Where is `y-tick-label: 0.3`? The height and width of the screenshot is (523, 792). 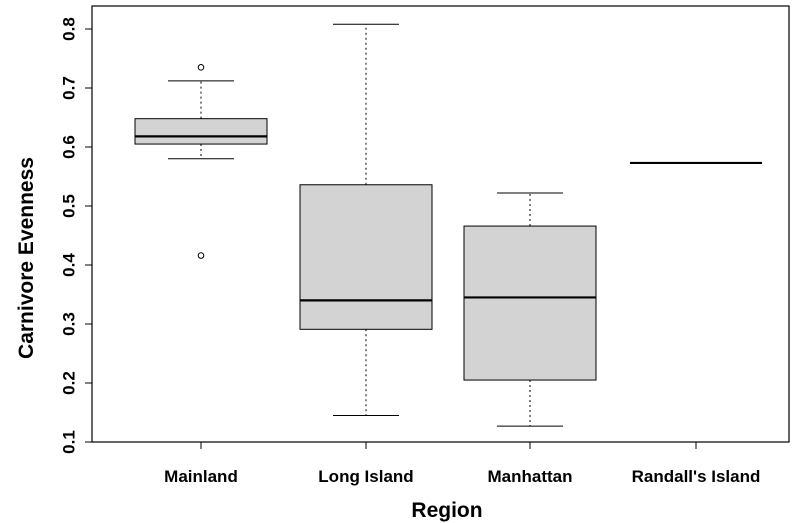
y-tick-label: 0.3 is located at coordinates (68, 324).